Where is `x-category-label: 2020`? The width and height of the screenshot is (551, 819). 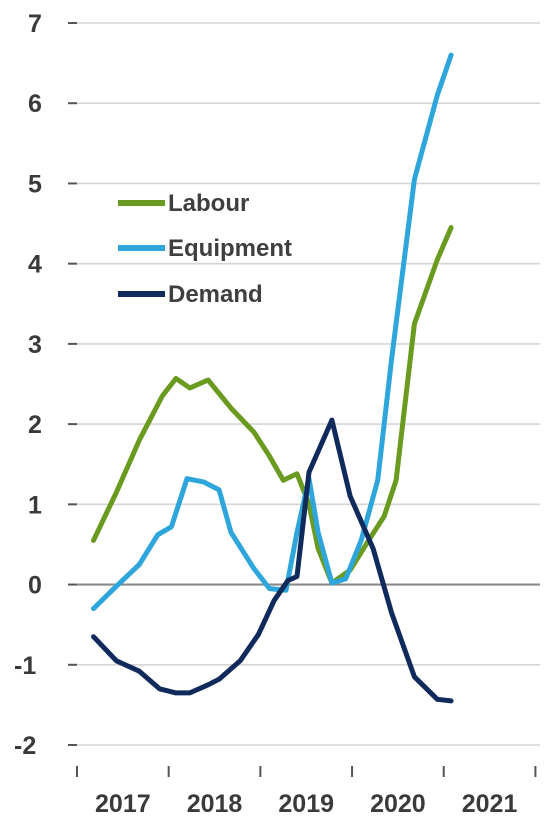
x-category-label: 2020 is located at coordinates (398, 804).